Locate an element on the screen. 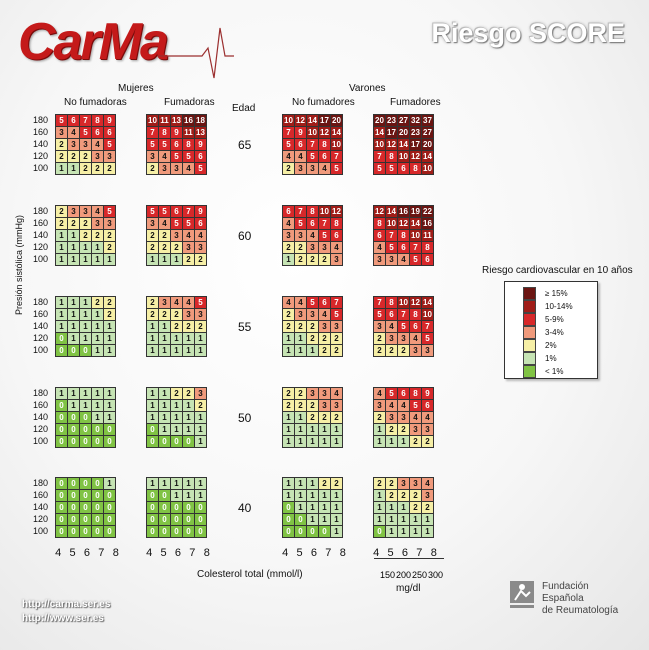 The width and height of the screenshot is (649, 650). legend-item: 5-9% is located at coordinates (543, 319).